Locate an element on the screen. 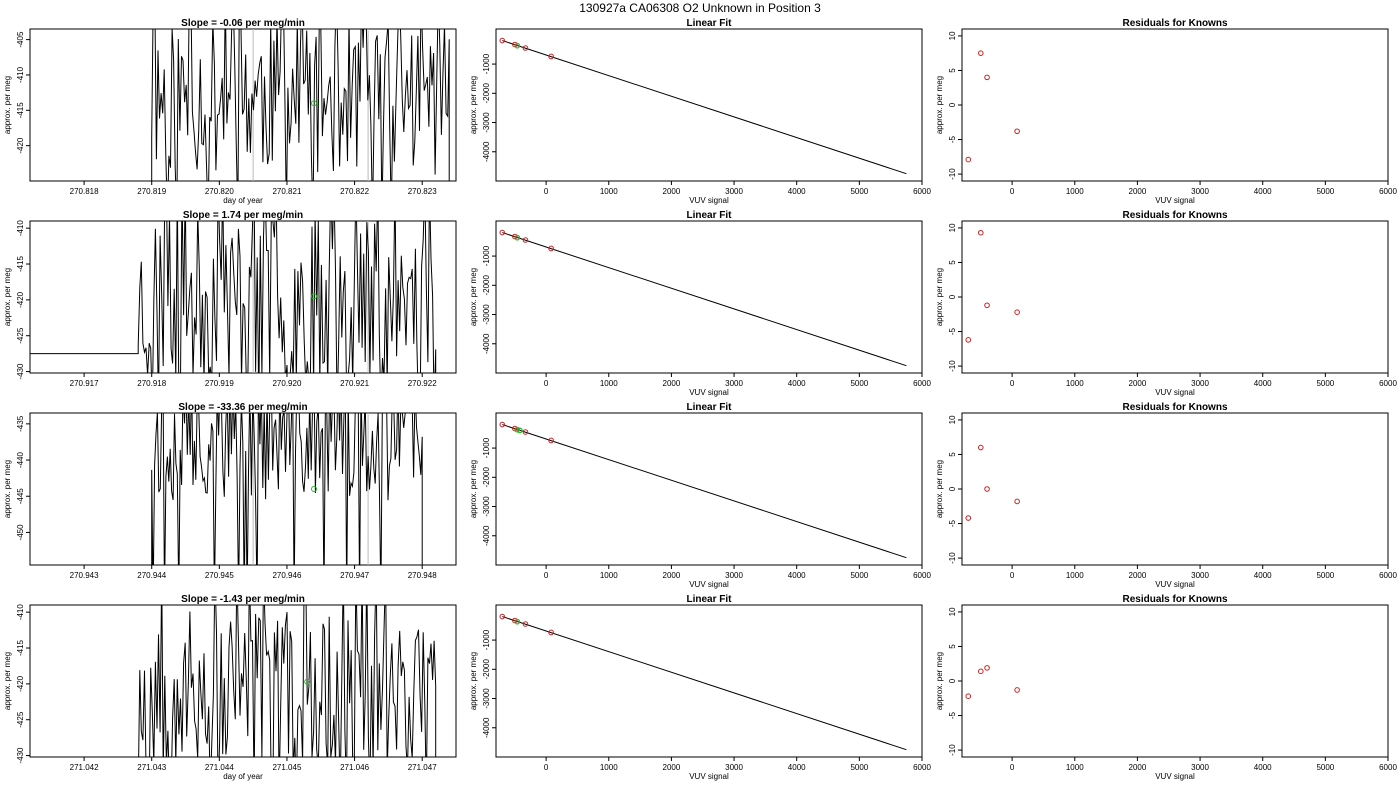 The image size is (1400, 805). x-tick-label: 271.044 is located at coordinates (219, 767).